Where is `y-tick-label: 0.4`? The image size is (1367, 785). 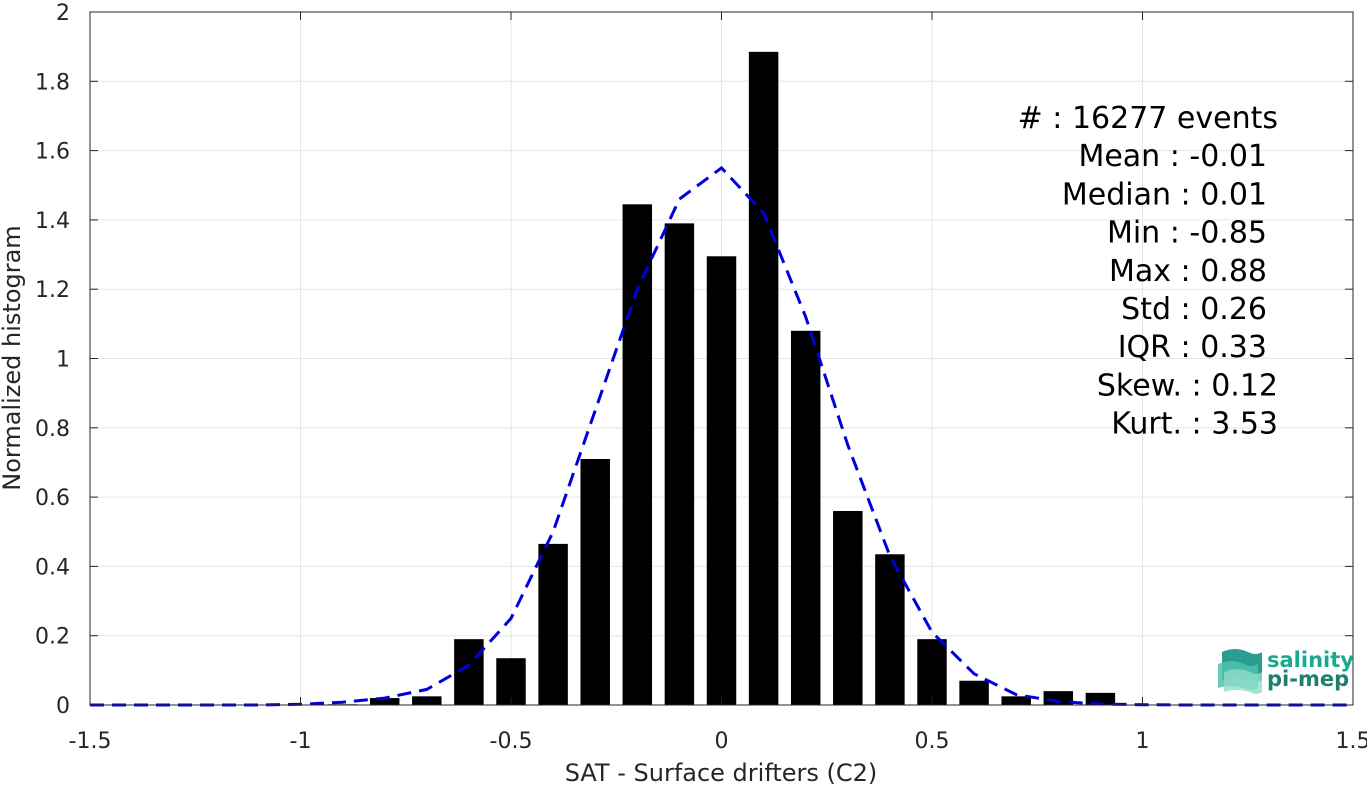 y-tick-label: 0.4 is located at coordinates (52, 567).